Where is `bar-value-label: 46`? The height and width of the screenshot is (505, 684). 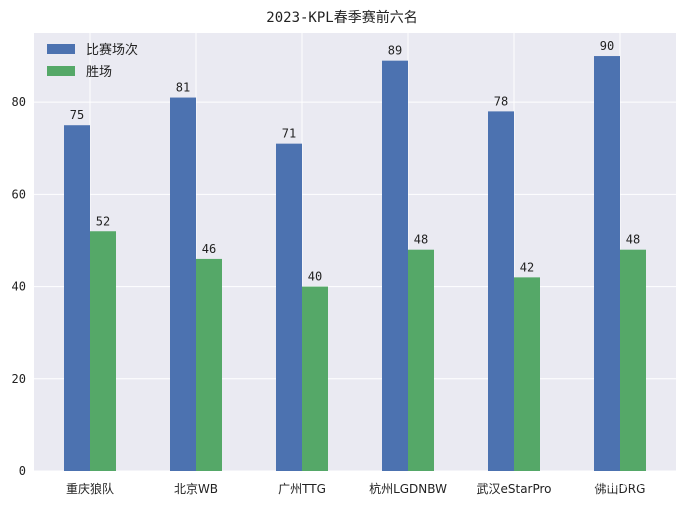
bar-value-label: 46 is located at coordinates (209, 249).